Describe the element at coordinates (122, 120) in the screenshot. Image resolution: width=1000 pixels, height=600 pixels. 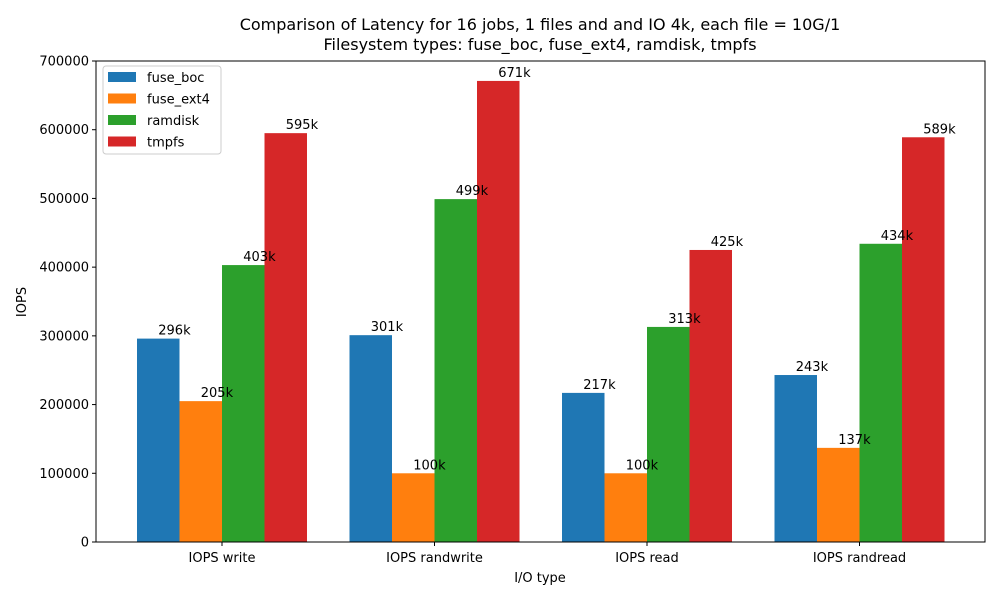
I see `legend-swatch-ramdisk` at that location.